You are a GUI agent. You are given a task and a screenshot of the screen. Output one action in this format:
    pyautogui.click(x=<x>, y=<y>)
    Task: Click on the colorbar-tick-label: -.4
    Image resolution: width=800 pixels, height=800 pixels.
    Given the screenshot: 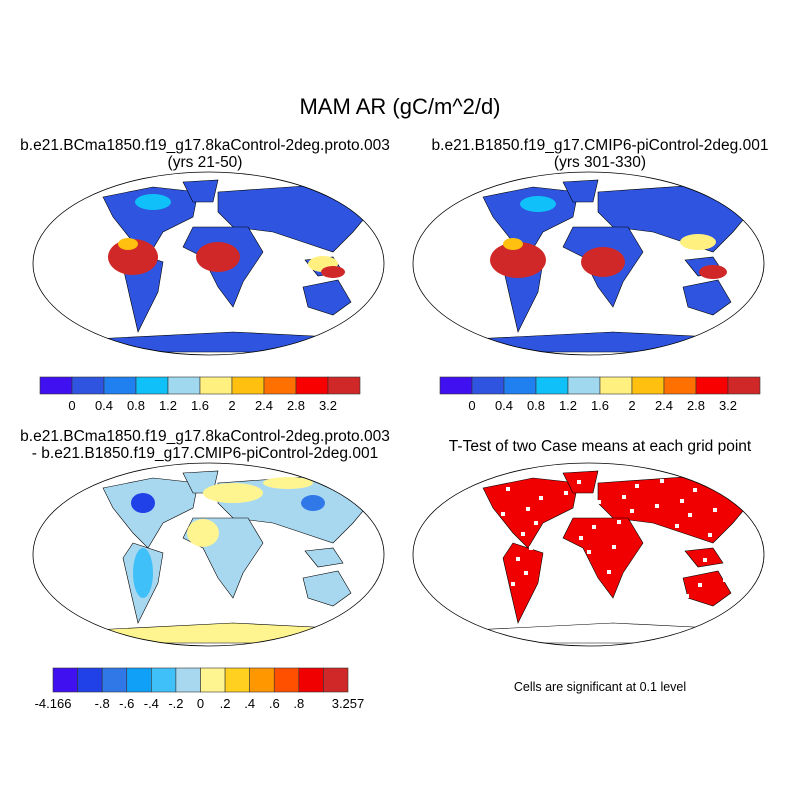 What is the action you would take?
    pyautogui.click(x=151, y=703)
    